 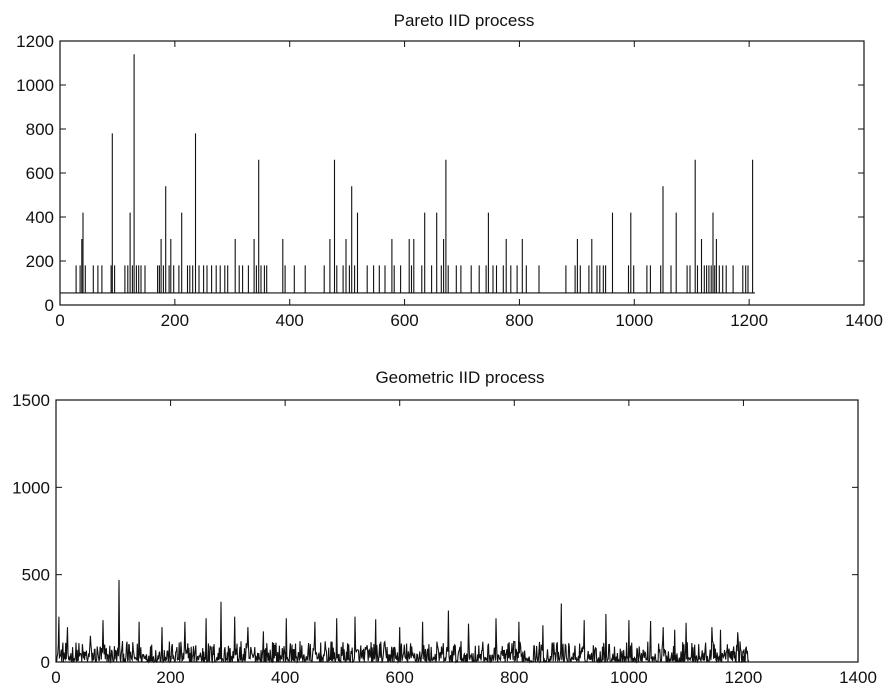 I want to click on pareto-chart-title: Pareto IID process, so click(x=464, y=20).